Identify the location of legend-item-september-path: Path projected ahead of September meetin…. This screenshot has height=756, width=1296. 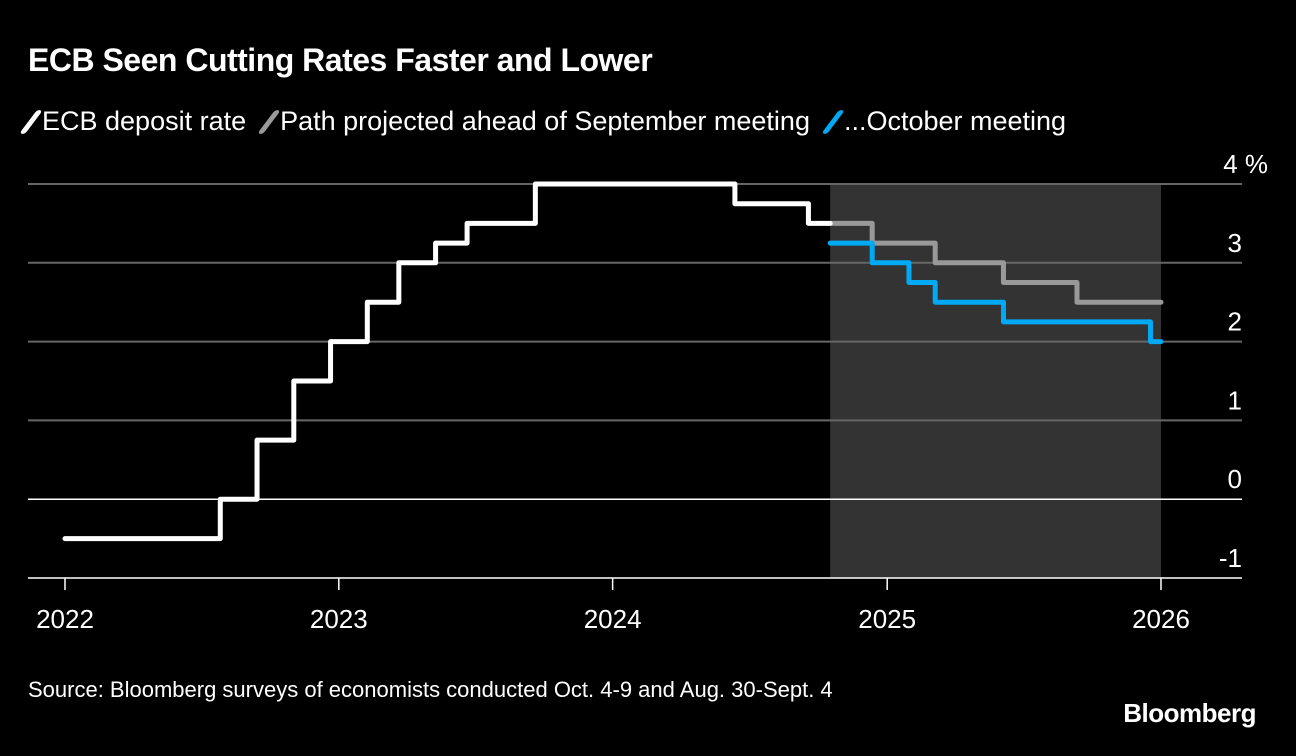
(533, 121).